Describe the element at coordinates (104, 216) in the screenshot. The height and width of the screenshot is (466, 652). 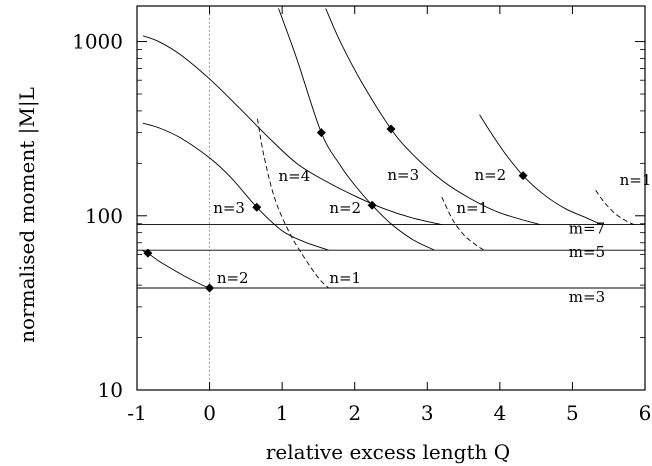
I see `y-tick-label: 100` at that location.